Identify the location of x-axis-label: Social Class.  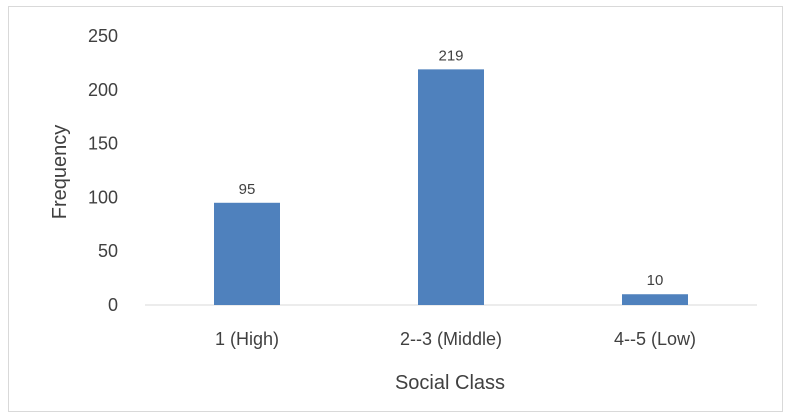
(450, 383).